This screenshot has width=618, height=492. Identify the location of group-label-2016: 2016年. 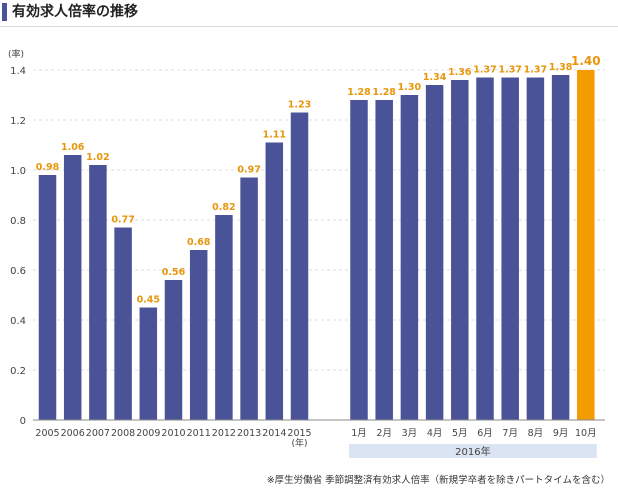
(472, 451).